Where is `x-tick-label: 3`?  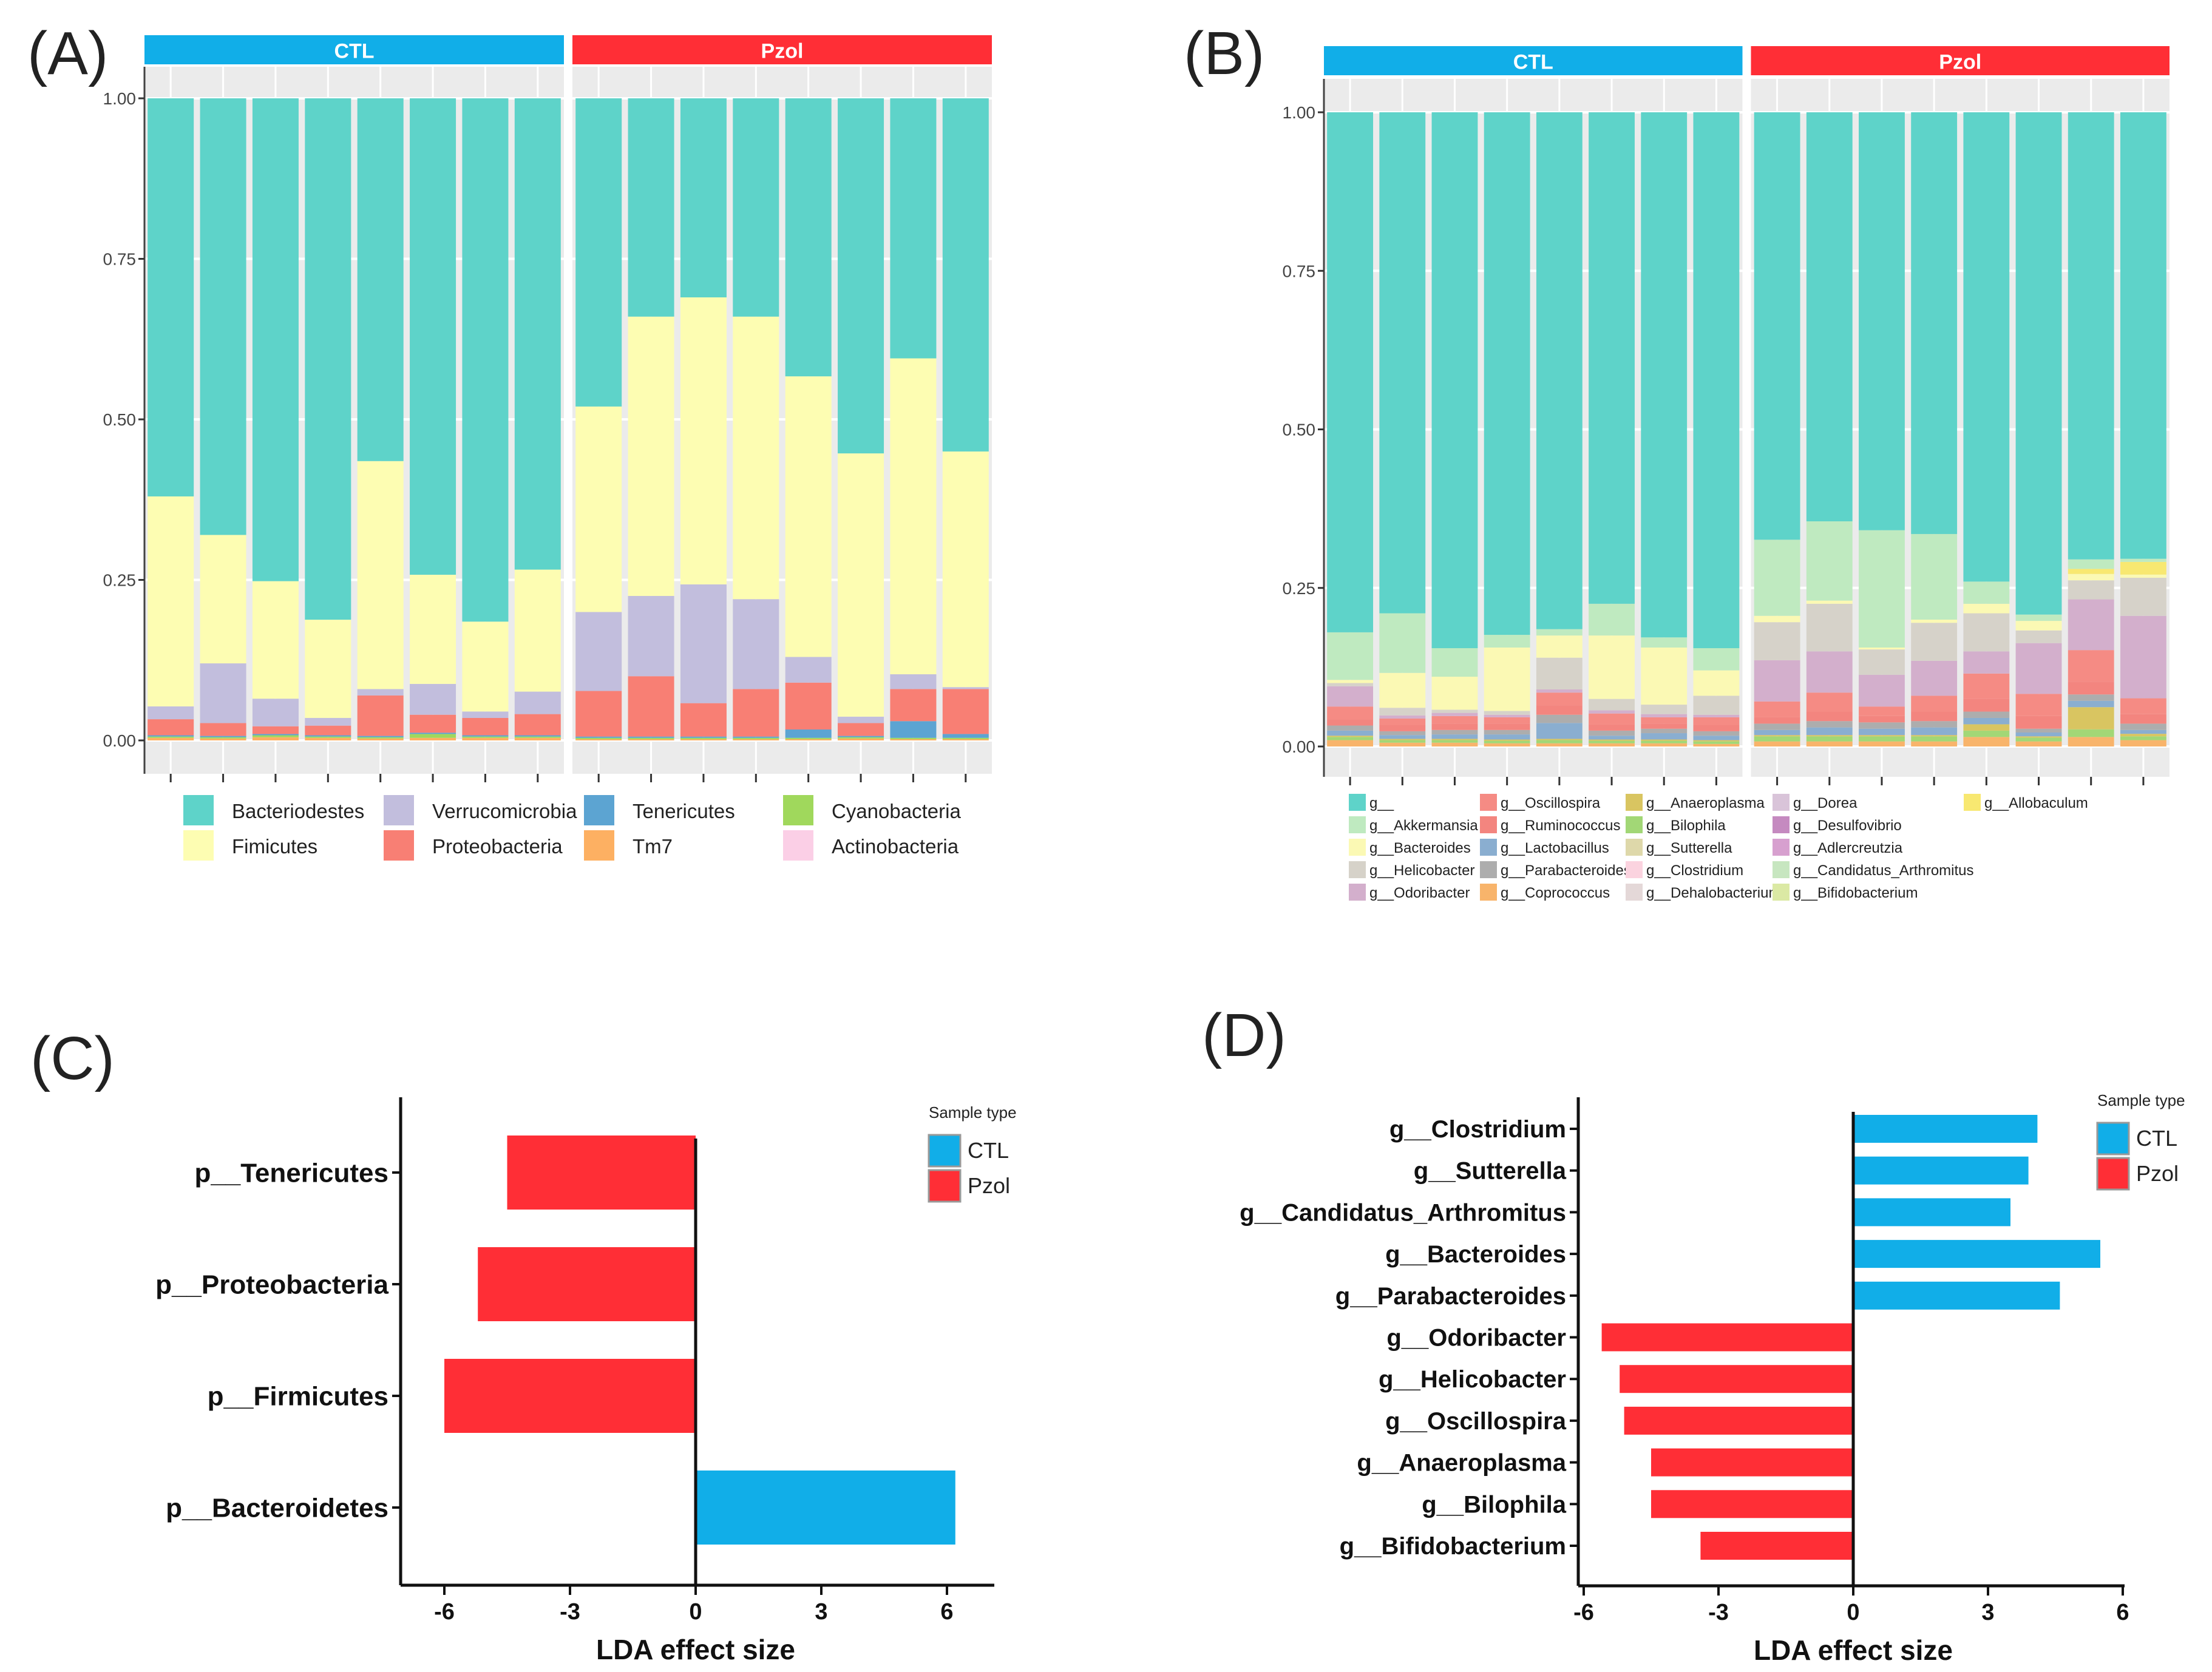 x-tick-label: 3 is located at coordinates (1987, 1612).